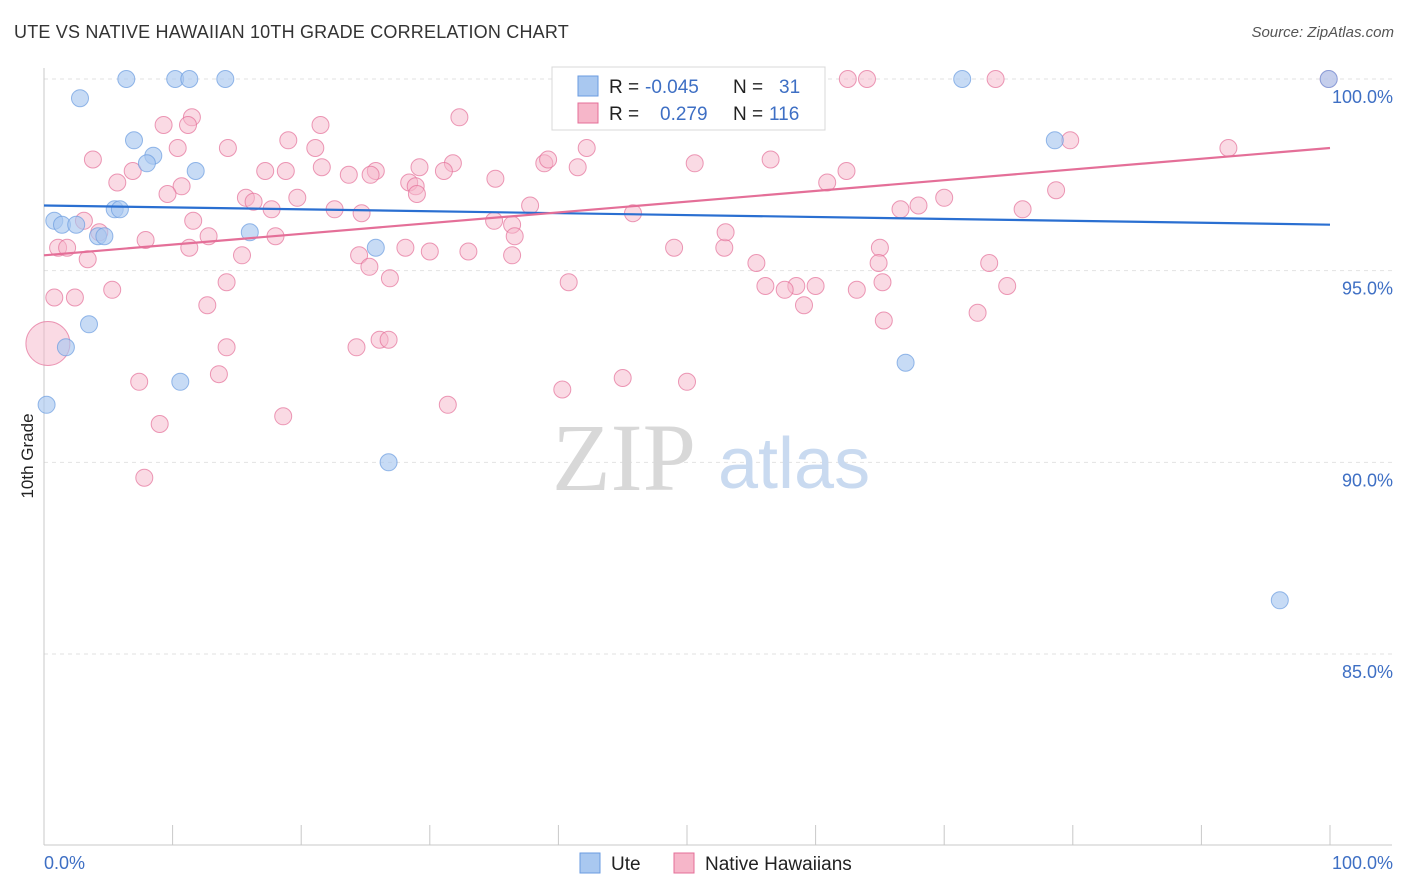  What do you see at coordinates (684, 863) in the screenshot?
I see `bottom-legend-swatch-native-hawaiians` at bounding box center [684, 863].